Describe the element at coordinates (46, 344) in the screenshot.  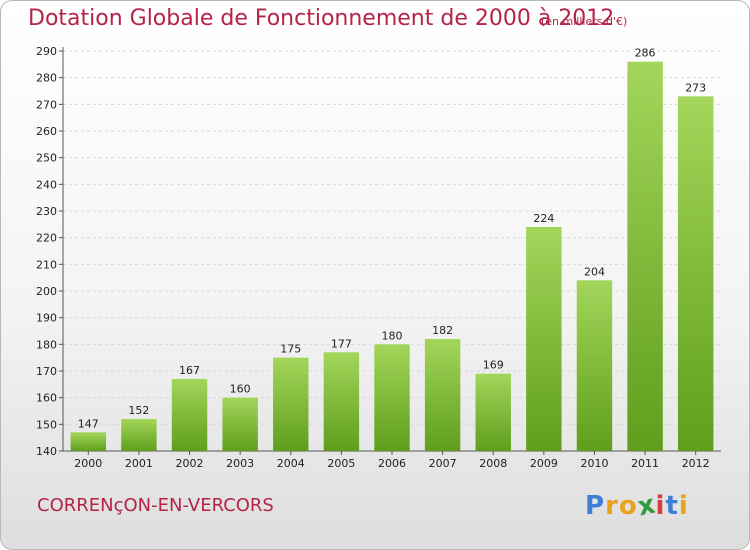
I see `y-tick-label: 180` at that location.